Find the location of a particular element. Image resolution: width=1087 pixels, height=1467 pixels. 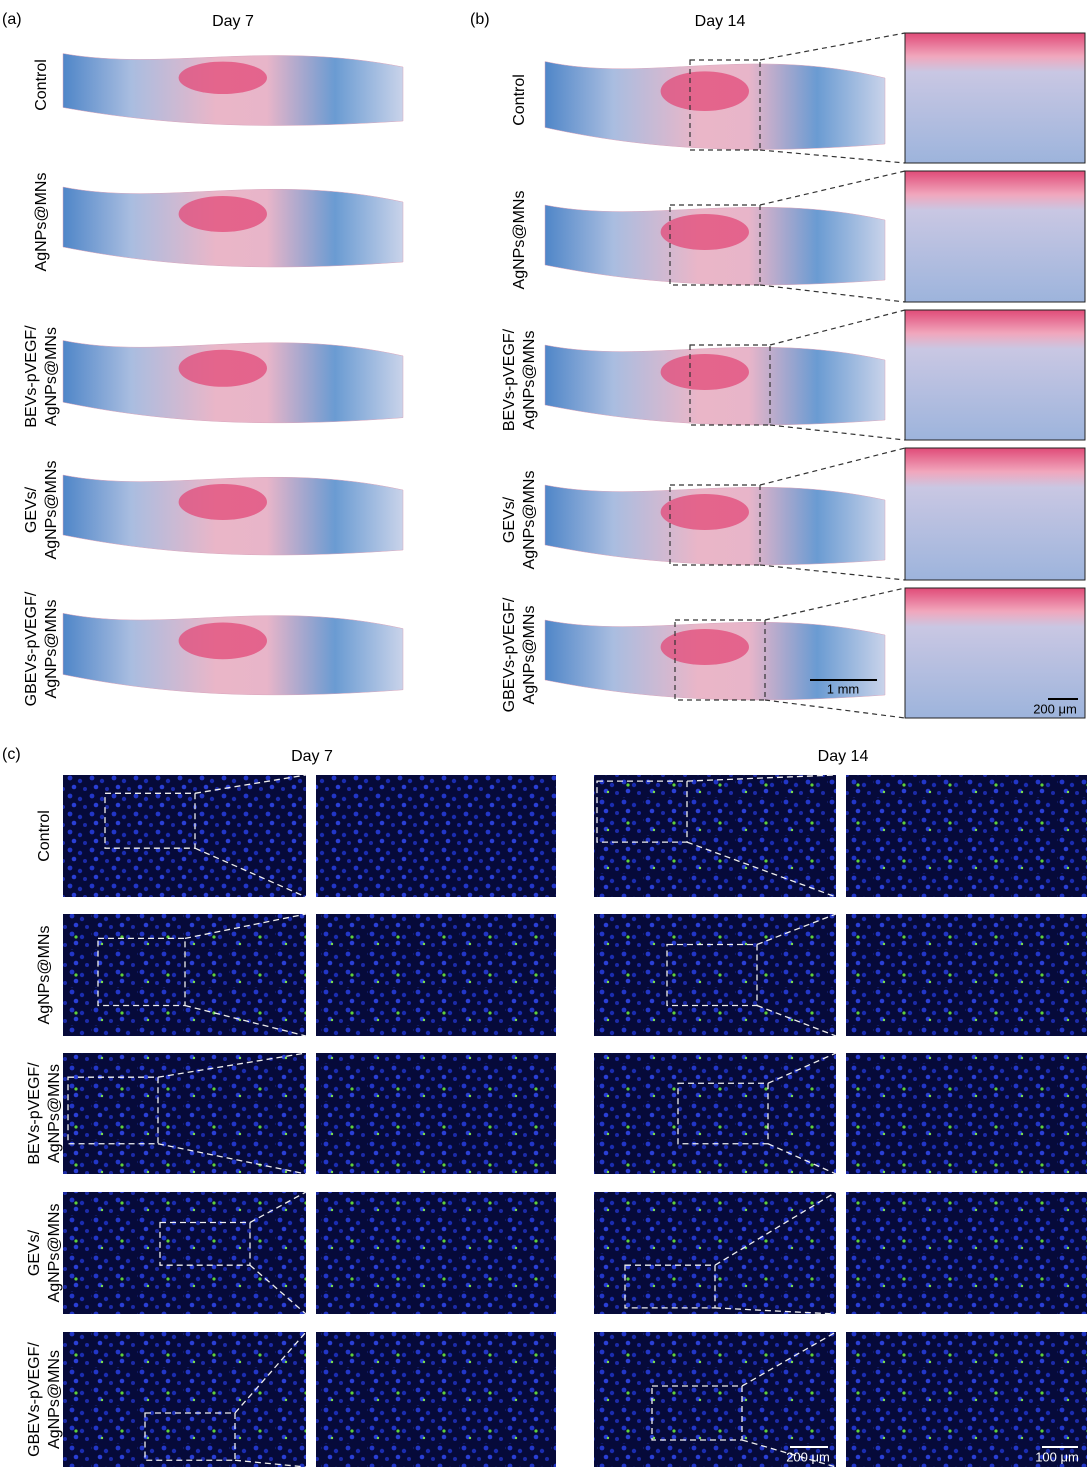

row-label: BEVs-pVEGF/AgNPs@MNs is located at coordinates (41, 376).